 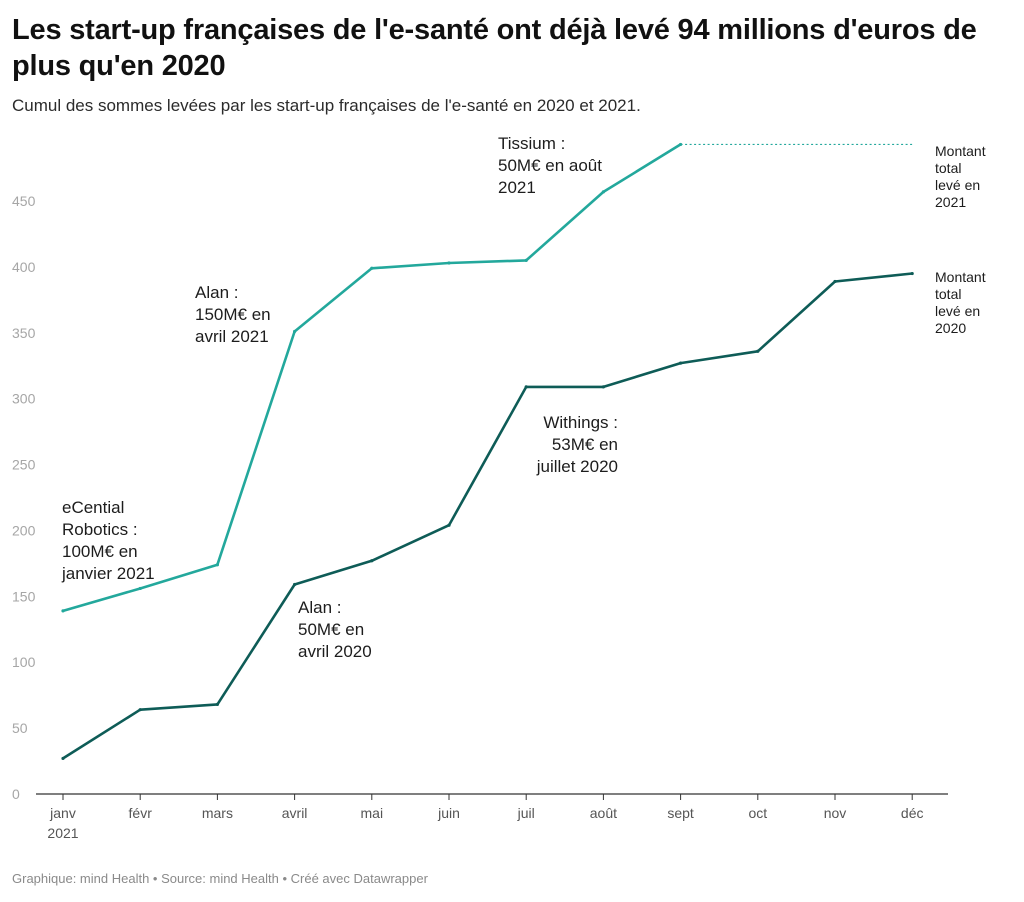 What do you see at coordinates (448, 813) in the screenshot?
I see `x-tick-label: juin` at bounding box center [448, 813].